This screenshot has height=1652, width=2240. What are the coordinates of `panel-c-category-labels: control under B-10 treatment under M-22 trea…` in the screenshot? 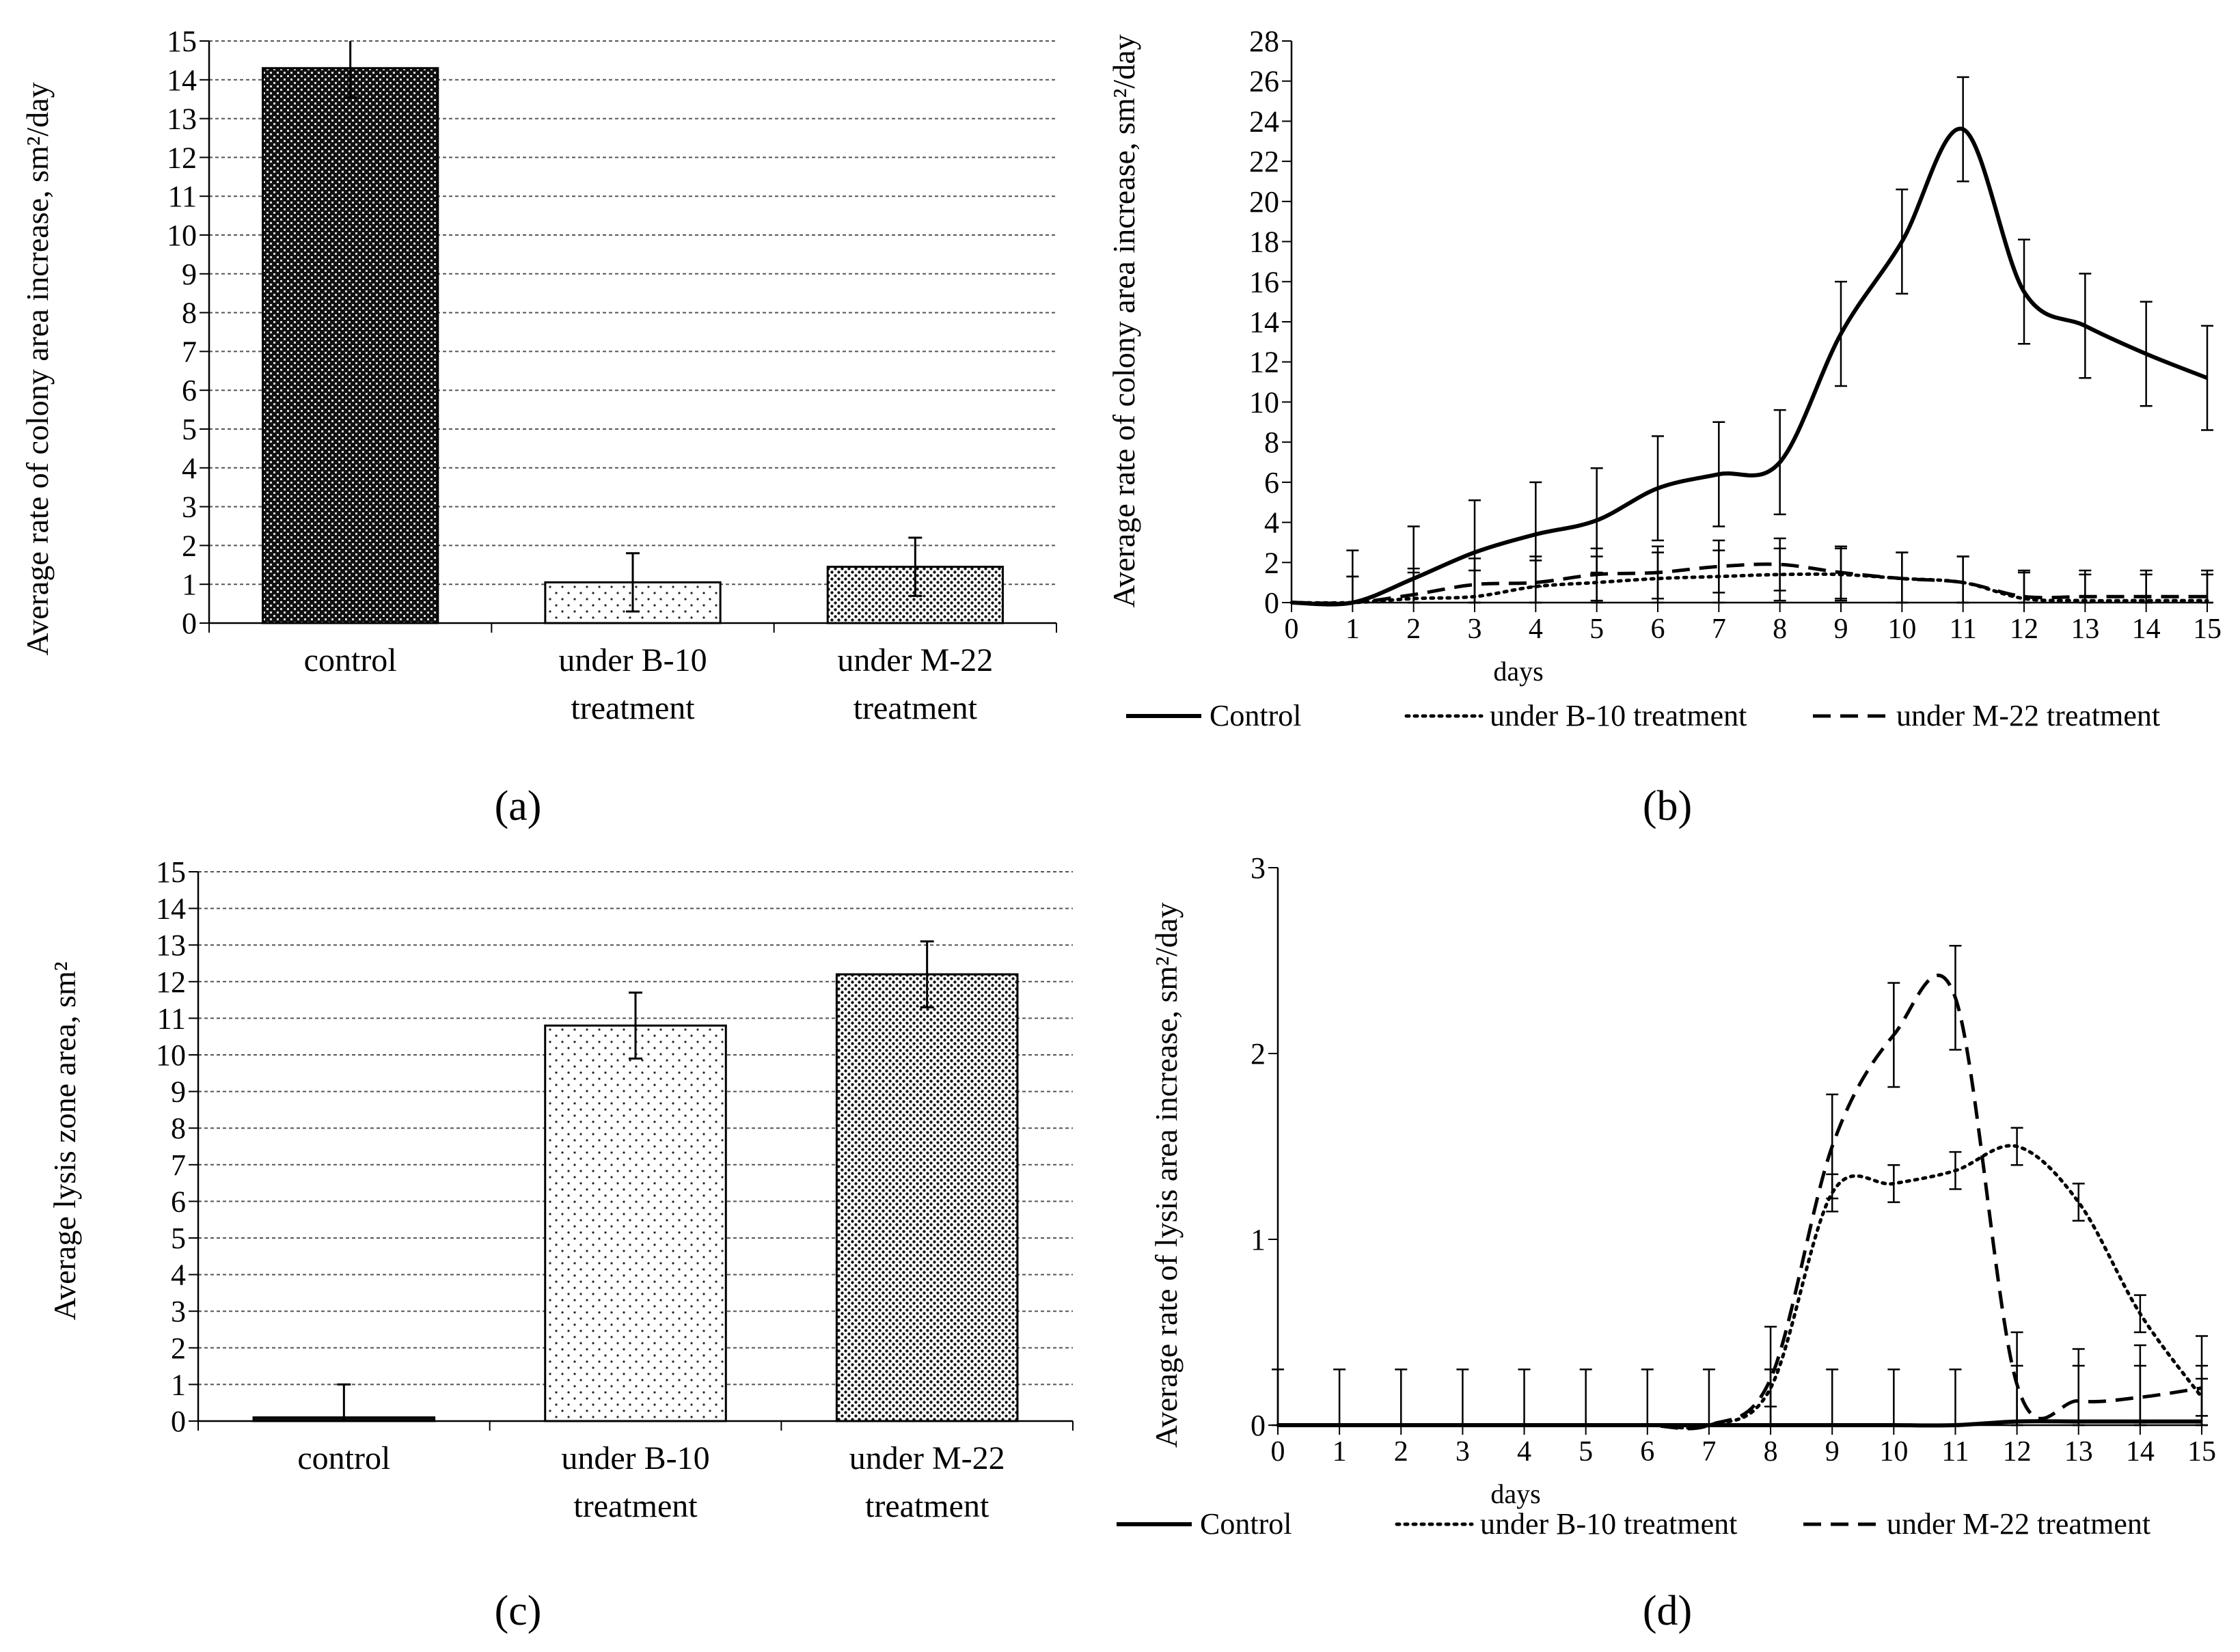 It's located at (651, 1482).